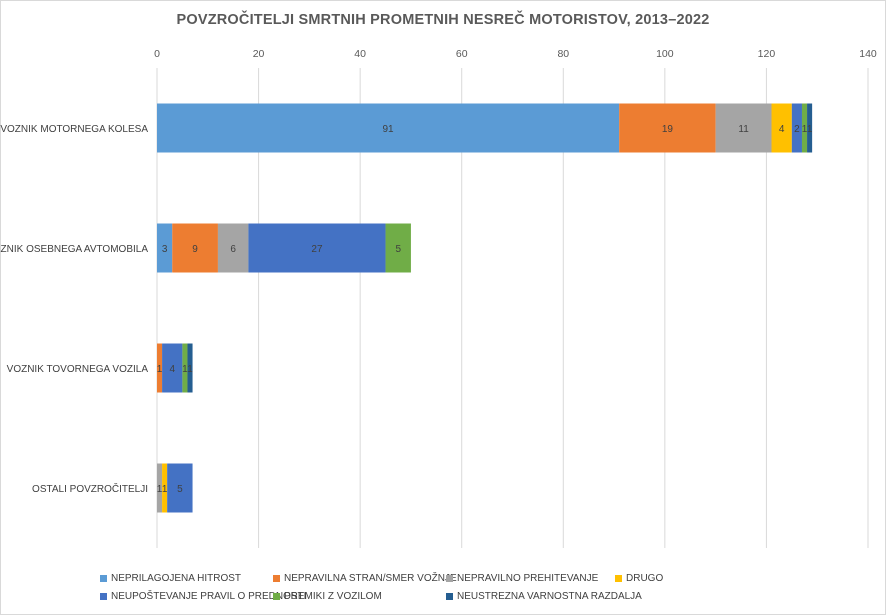  I want to click on legend-label: NEPRILAGOJENA HITROST, so click(176, 578).